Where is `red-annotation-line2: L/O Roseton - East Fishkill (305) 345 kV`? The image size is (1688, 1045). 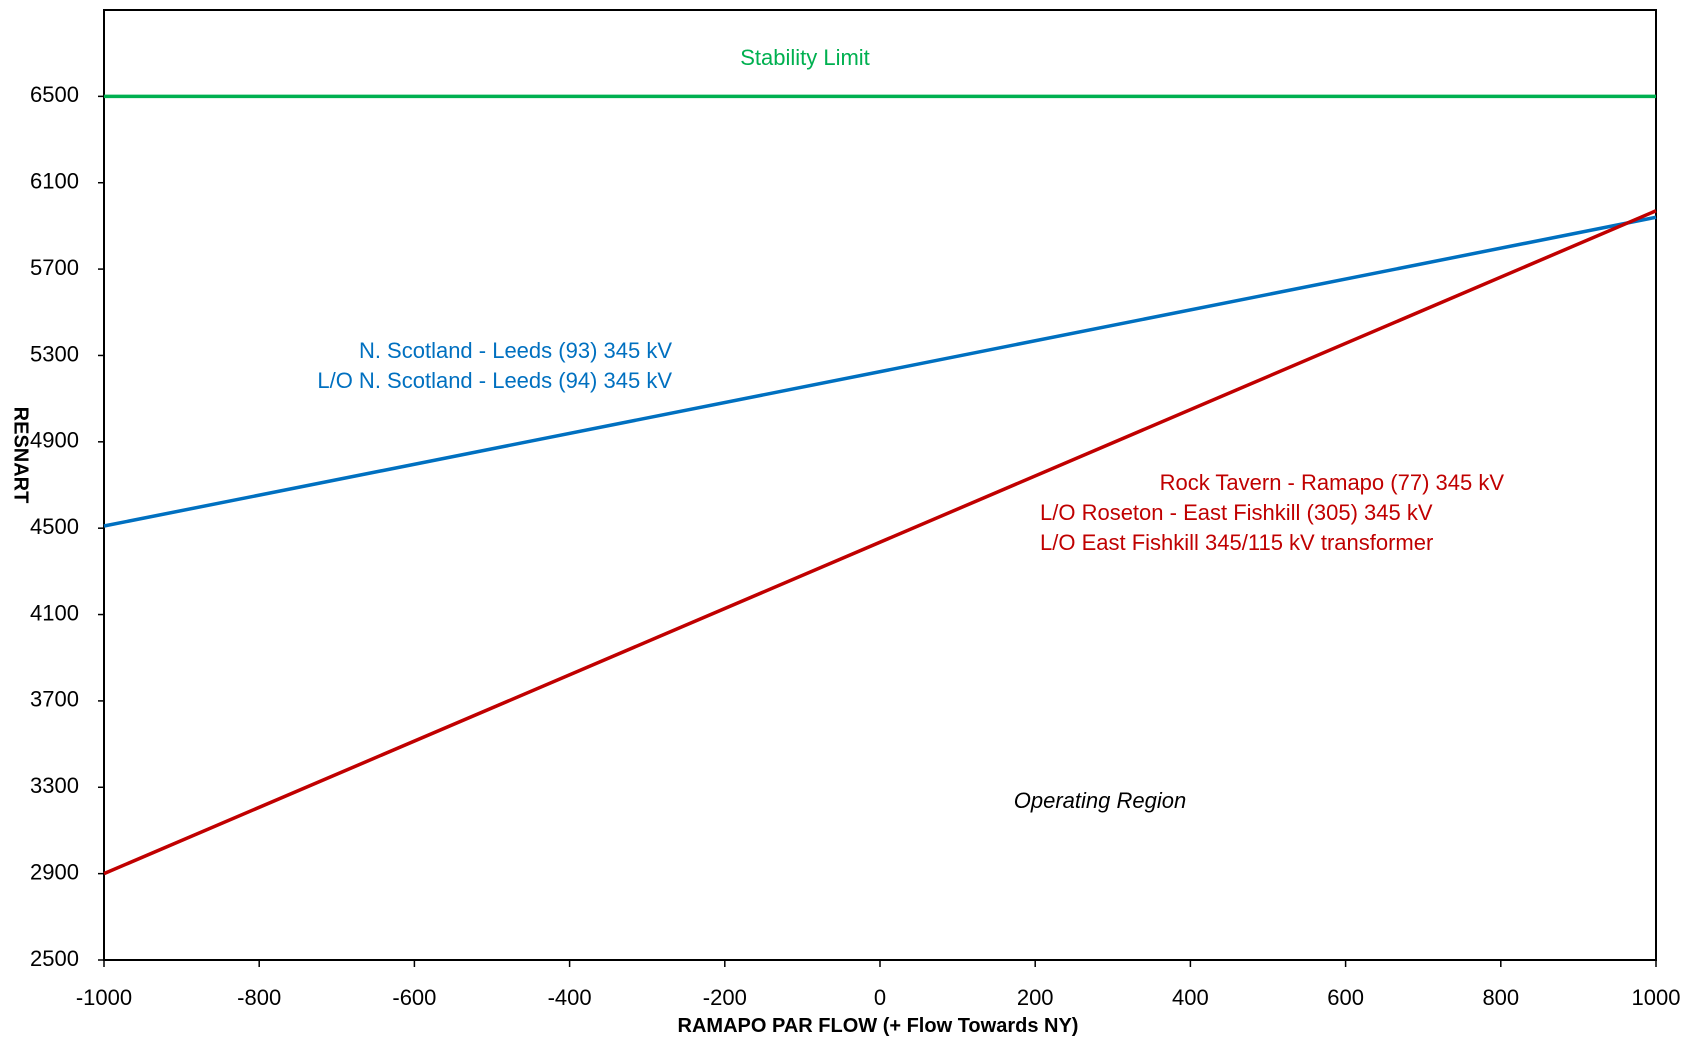 red-annotation-line2: L/O Roseton - East Fishkill (305) 345 kV is located at coordinates (1236, 512).